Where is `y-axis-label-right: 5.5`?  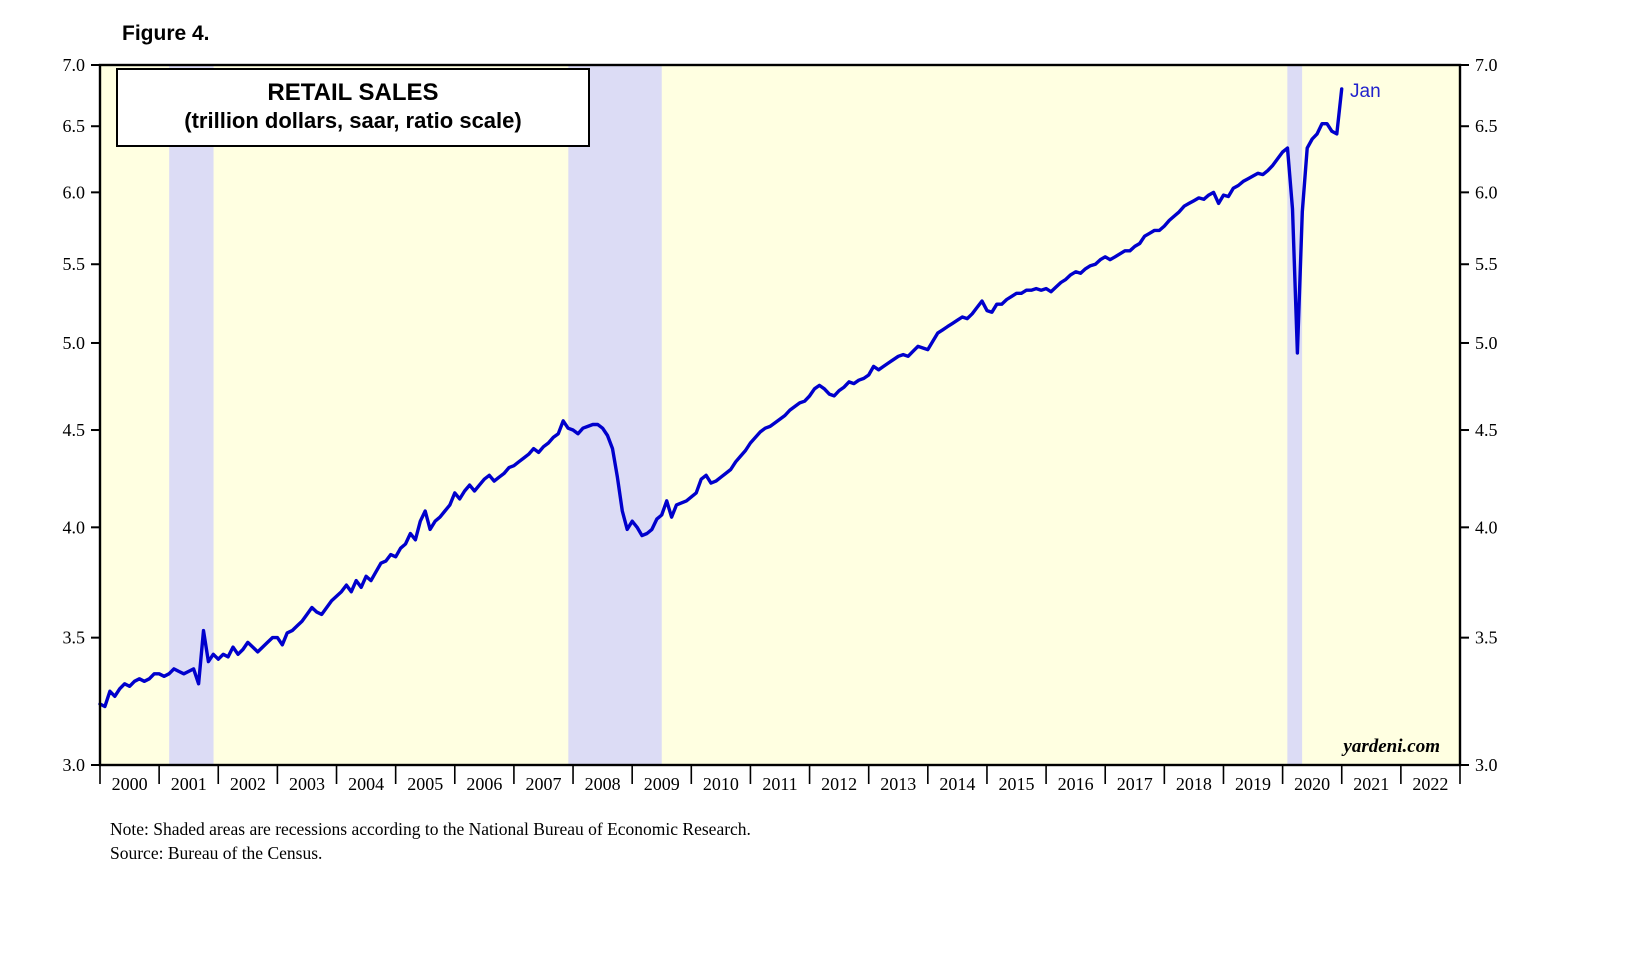
y-axis-label-right: 5.5 is located at coordinates (1486, 264).